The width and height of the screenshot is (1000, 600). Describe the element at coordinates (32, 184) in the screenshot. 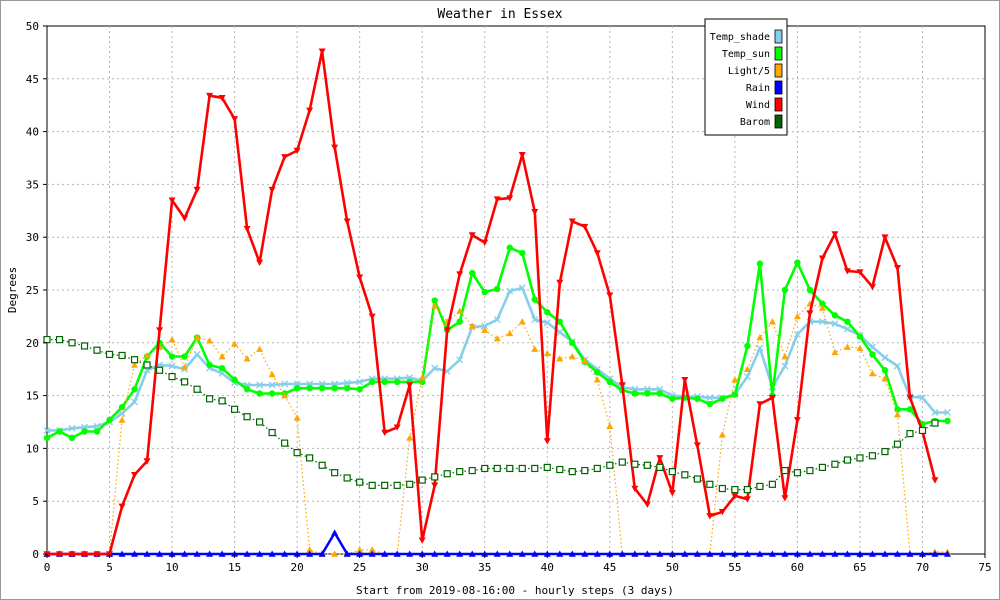

I see `y-tick-label: 35` at that location.